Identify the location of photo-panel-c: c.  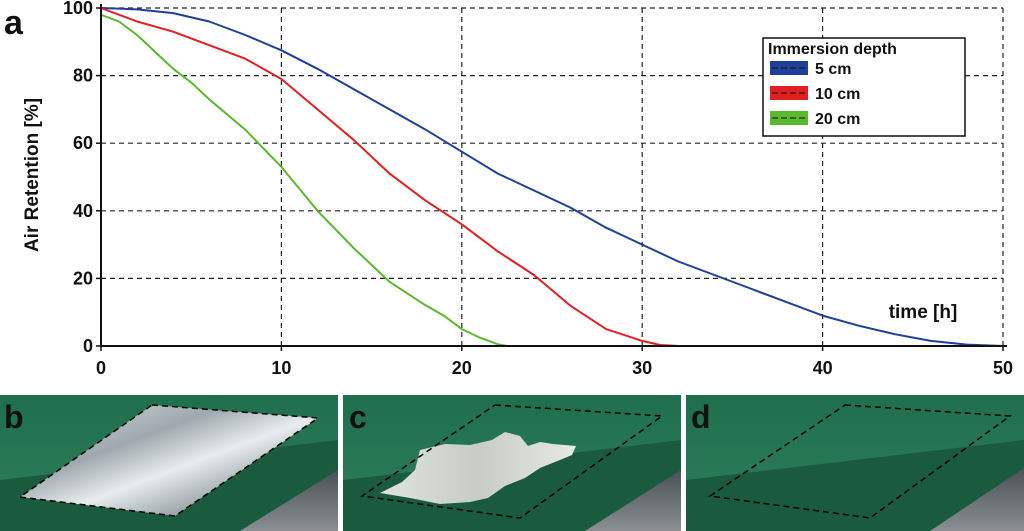
(512, 463).